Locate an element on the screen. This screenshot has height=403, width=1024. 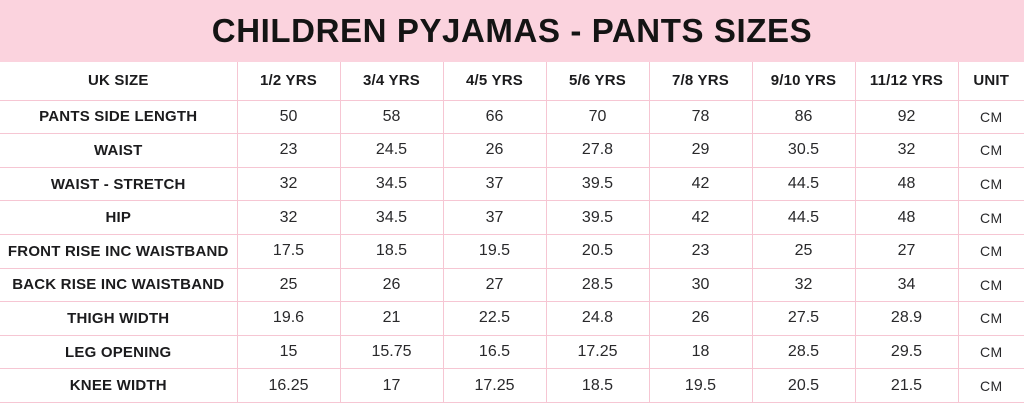
value-cell: 78 is located at coordinates (700, 117).